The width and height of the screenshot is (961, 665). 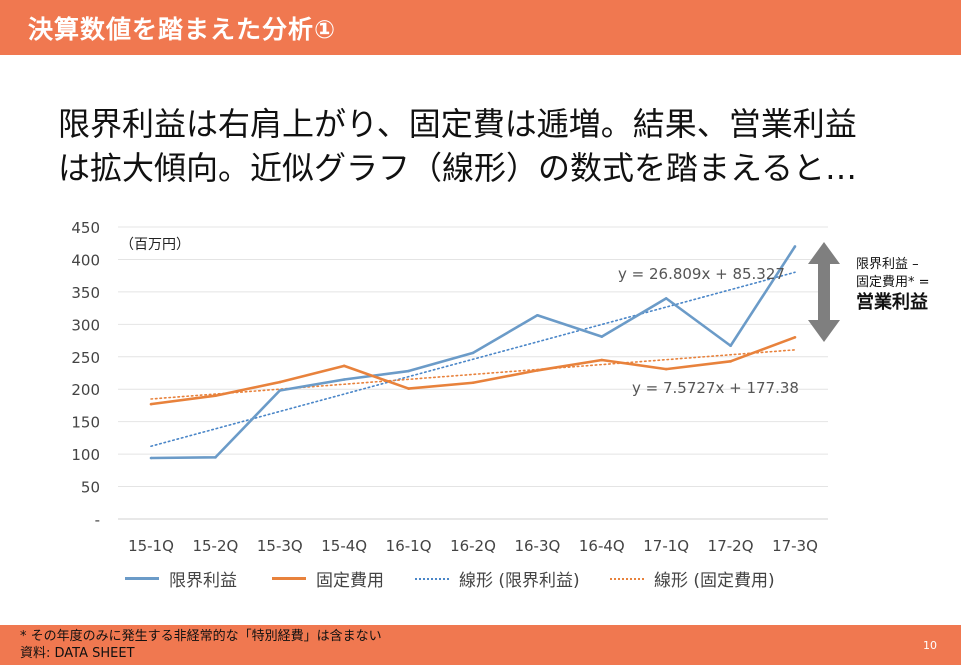 I want to click on slide-title: 決算数値を踏まえた分析①, so click(x=182, y=29).